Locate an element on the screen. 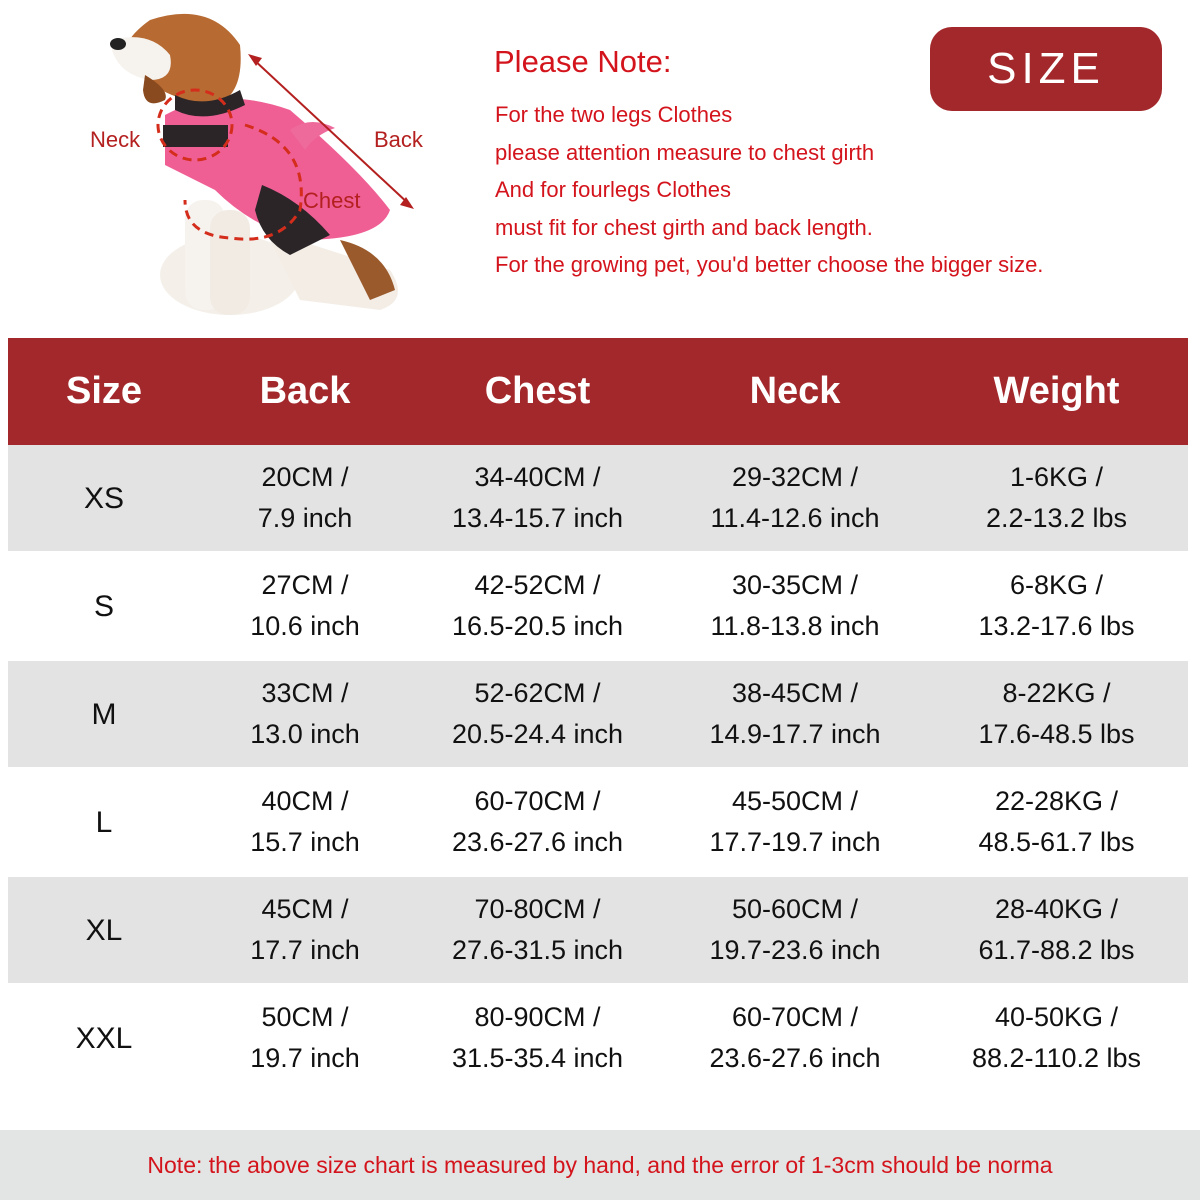 The height and width of the screenshot is (1200, 1200). back-label: Back is located at coordinates (398, 139).